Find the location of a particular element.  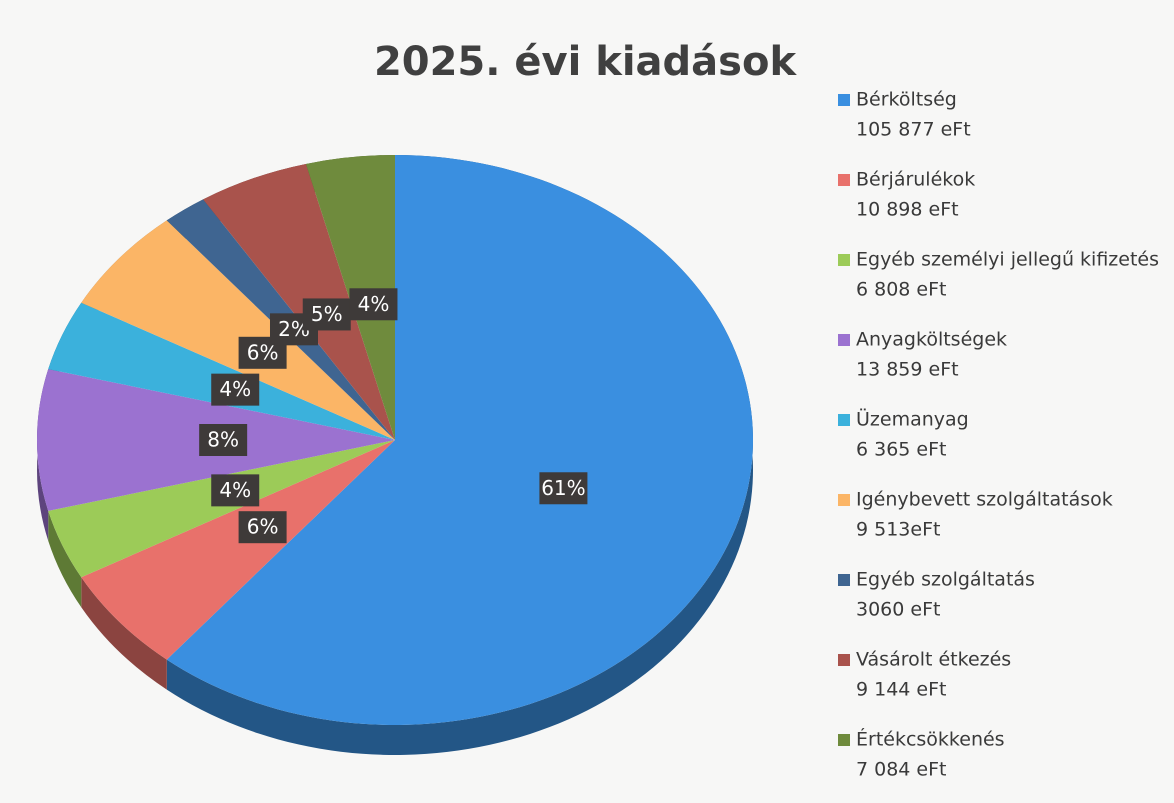

legend-amount: 13 859 eFt is located at coordinates (907, 370).